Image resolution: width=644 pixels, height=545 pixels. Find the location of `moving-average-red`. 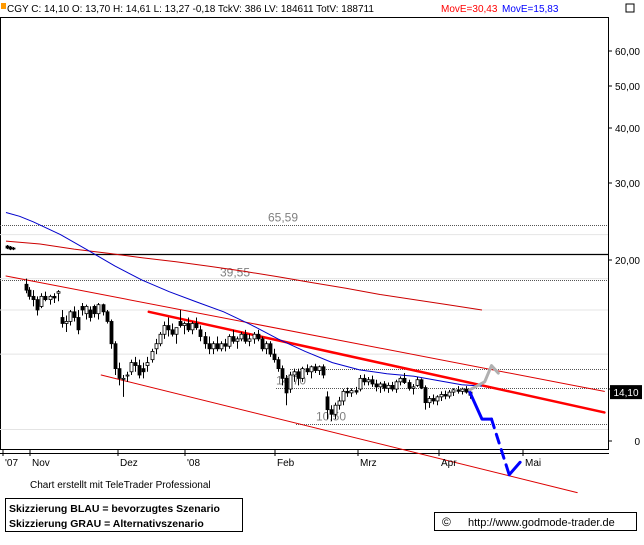

moving-average-red is located at coordinates (244, 275).